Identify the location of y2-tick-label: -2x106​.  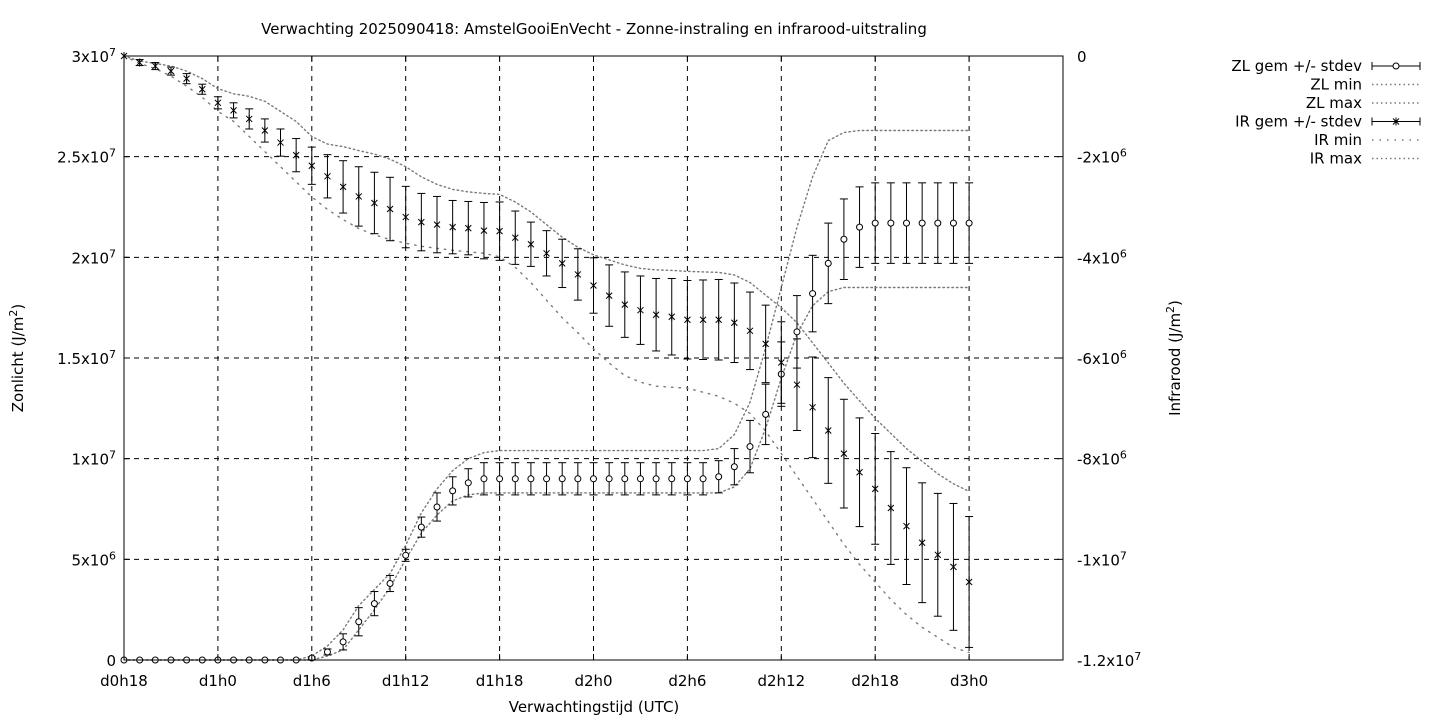
(1102, 157).